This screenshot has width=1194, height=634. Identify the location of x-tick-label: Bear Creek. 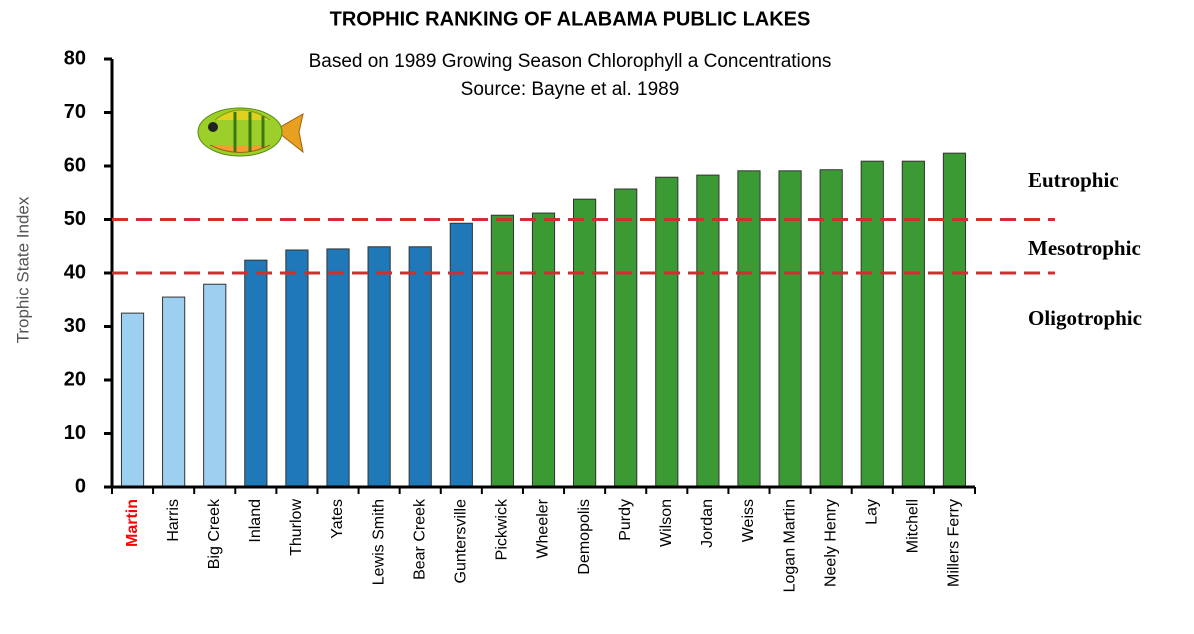
(419, 539).